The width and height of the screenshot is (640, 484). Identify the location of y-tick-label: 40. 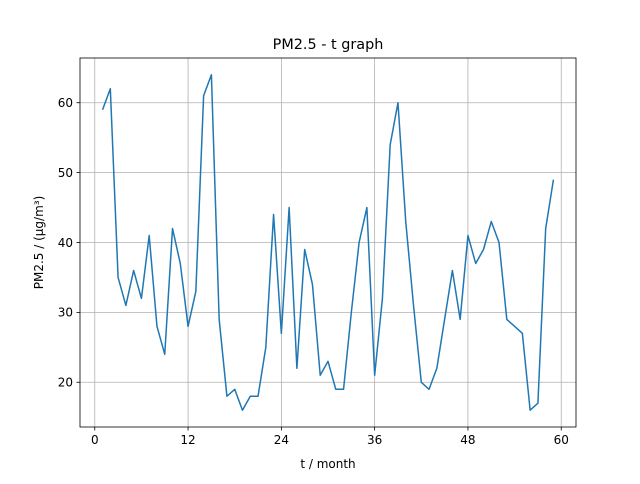
(65, 243).